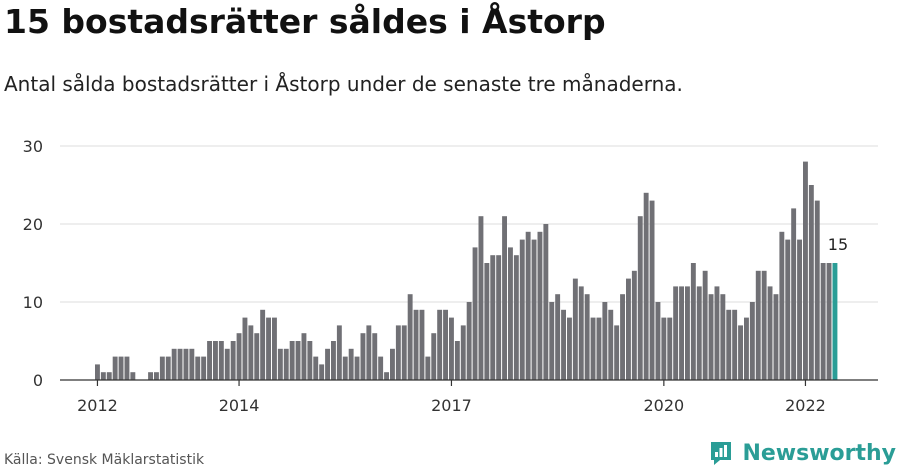 Image resolution: width=900 pixels, height=474 pixels. What do you see at coordinates (239, 405) in the screenshot?
I see `x-tick-label: 2014` at bounding box center [239, 405].